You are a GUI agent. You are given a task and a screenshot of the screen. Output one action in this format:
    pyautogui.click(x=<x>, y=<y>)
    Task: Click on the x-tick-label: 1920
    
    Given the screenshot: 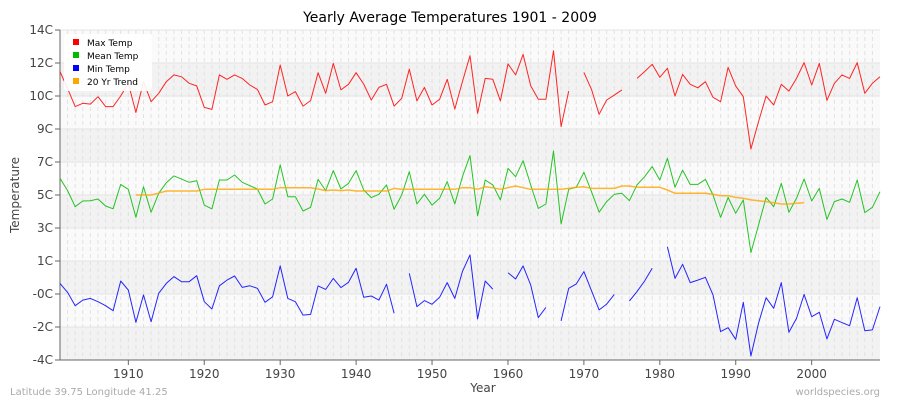 What is the action you would take?
    pyautogui.click(x=204, y=374)
    